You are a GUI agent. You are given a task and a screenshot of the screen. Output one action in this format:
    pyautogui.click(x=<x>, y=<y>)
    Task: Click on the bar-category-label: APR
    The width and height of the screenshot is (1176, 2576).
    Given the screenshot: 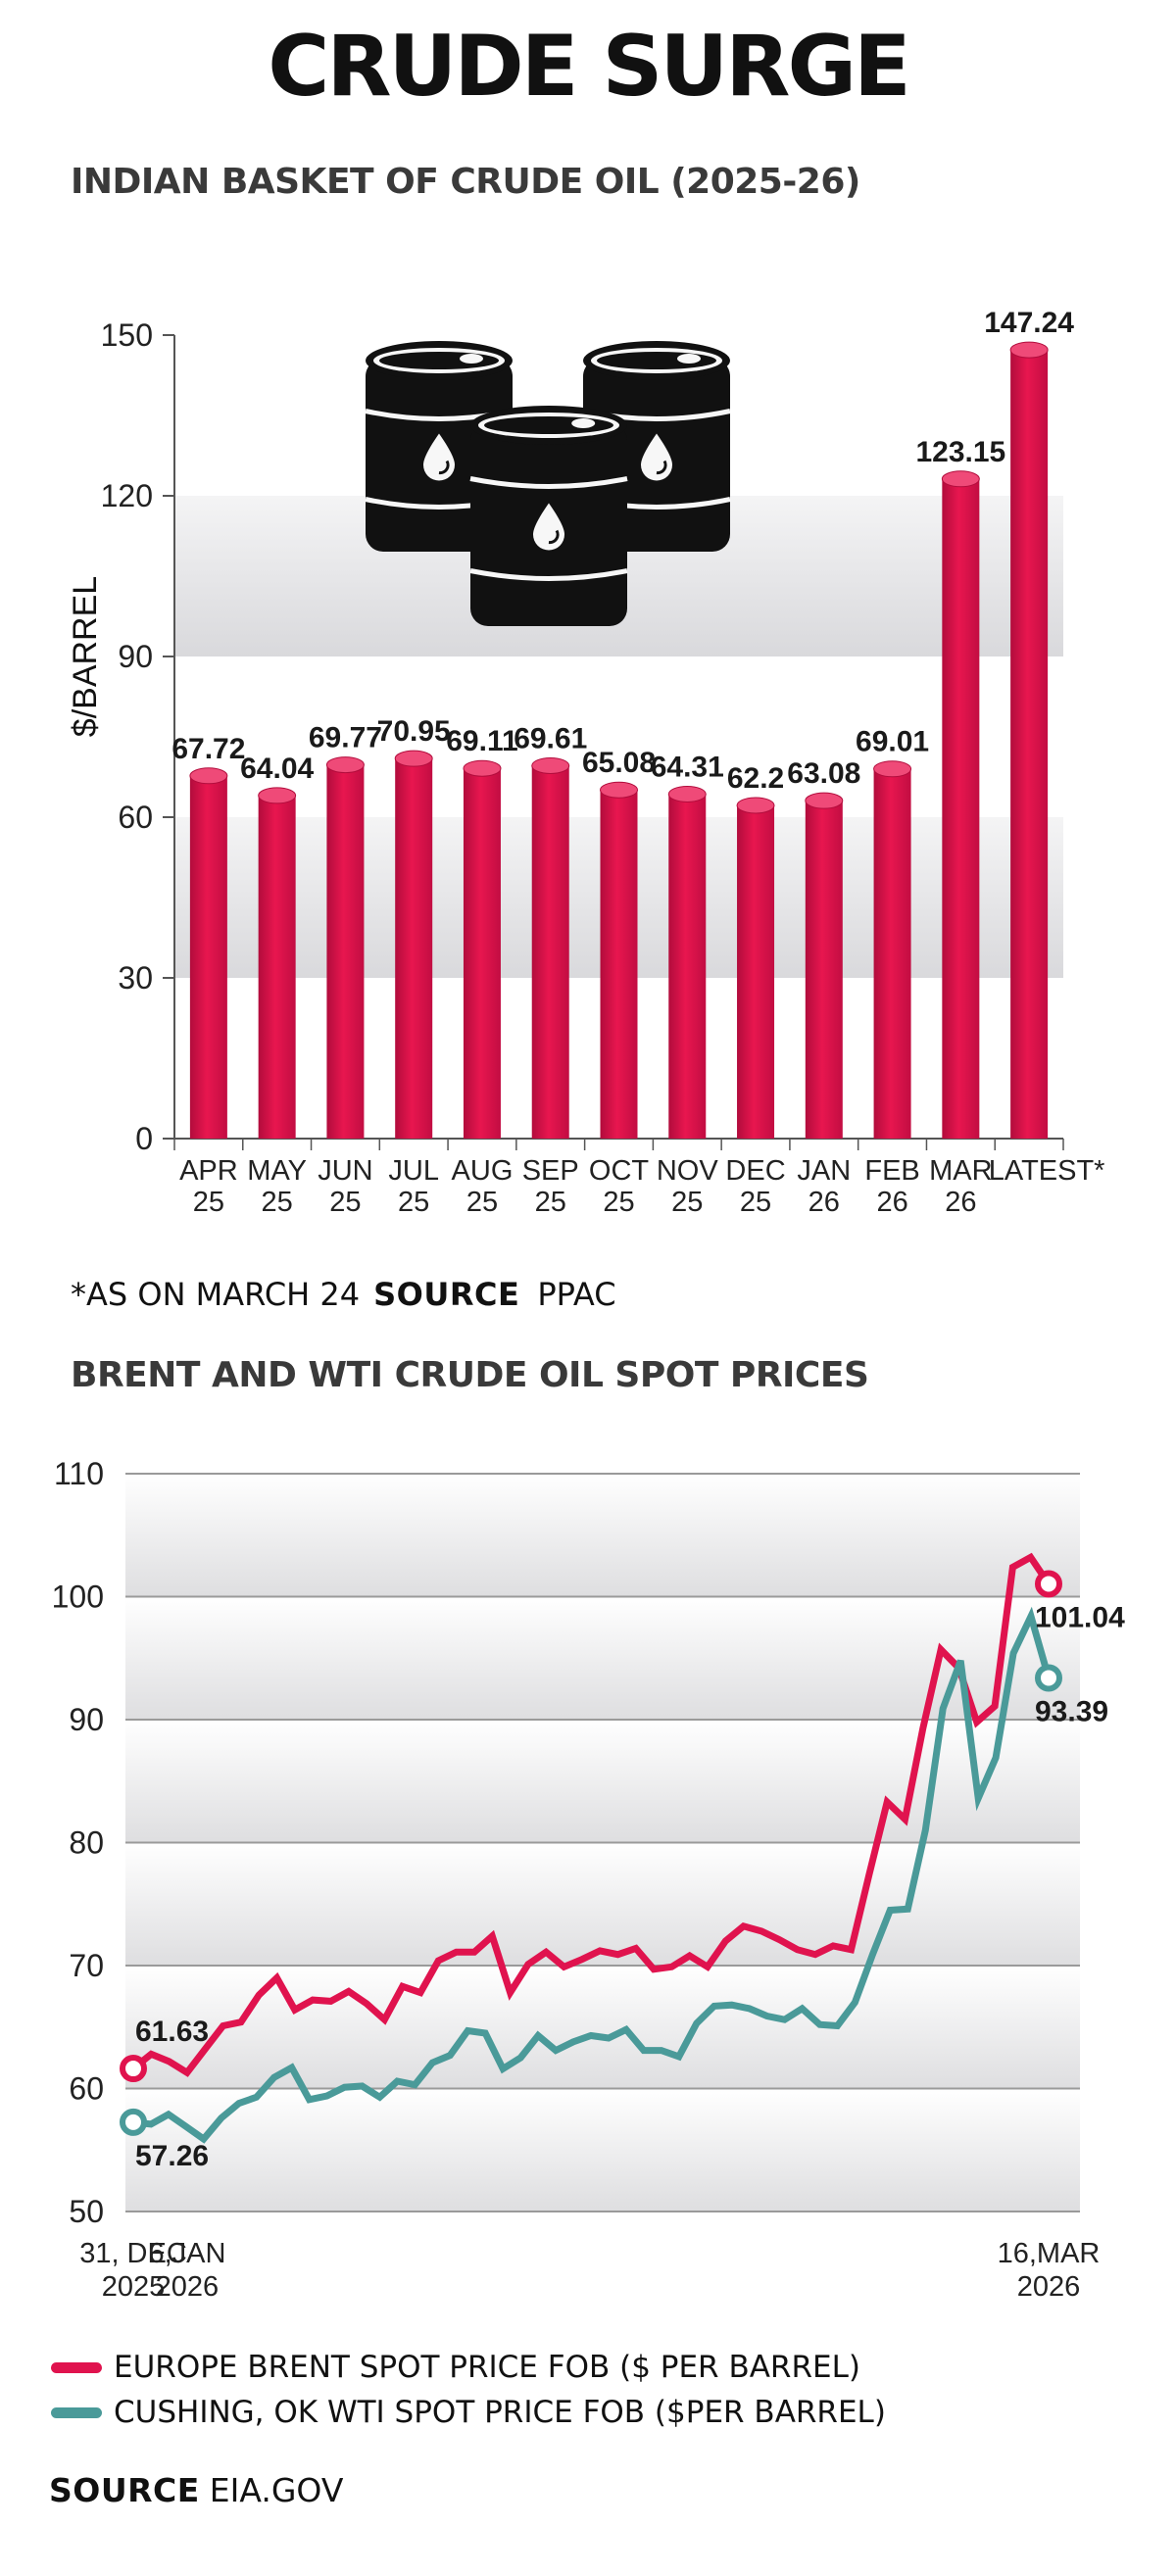 What is the action you would take?
    pyautogui.click(x=208, y=1171)
    